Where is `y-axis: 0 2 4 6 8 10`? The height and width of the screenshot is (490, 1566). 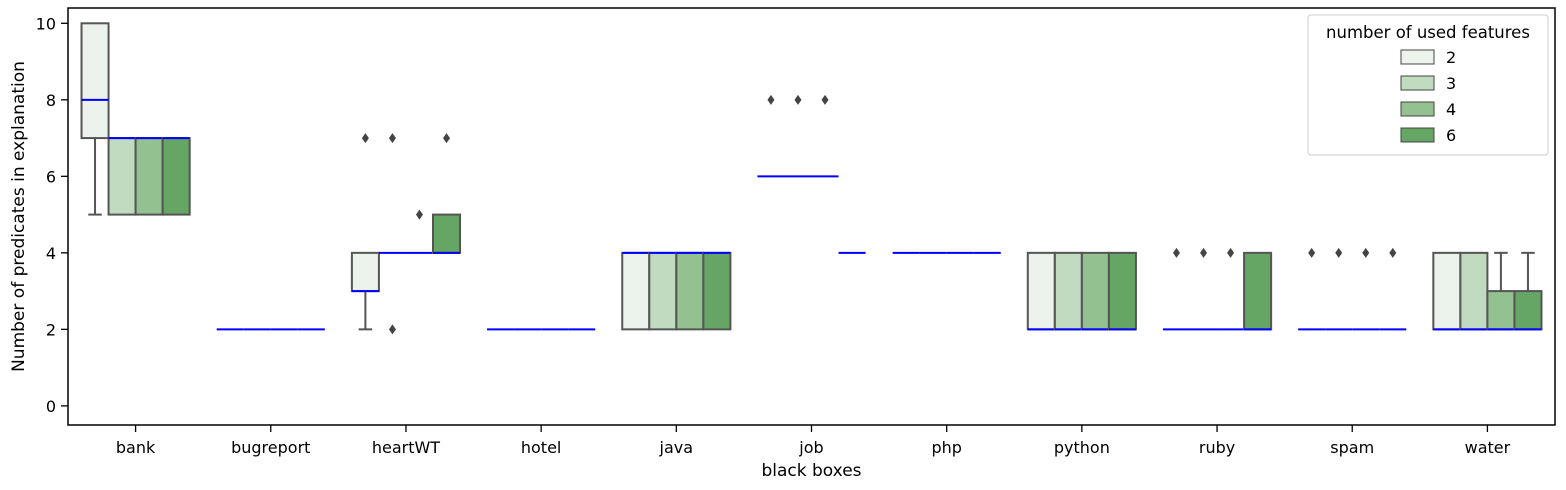
y-axis: 0 2 4 6 8 10 is located at coordinates (52, 215).